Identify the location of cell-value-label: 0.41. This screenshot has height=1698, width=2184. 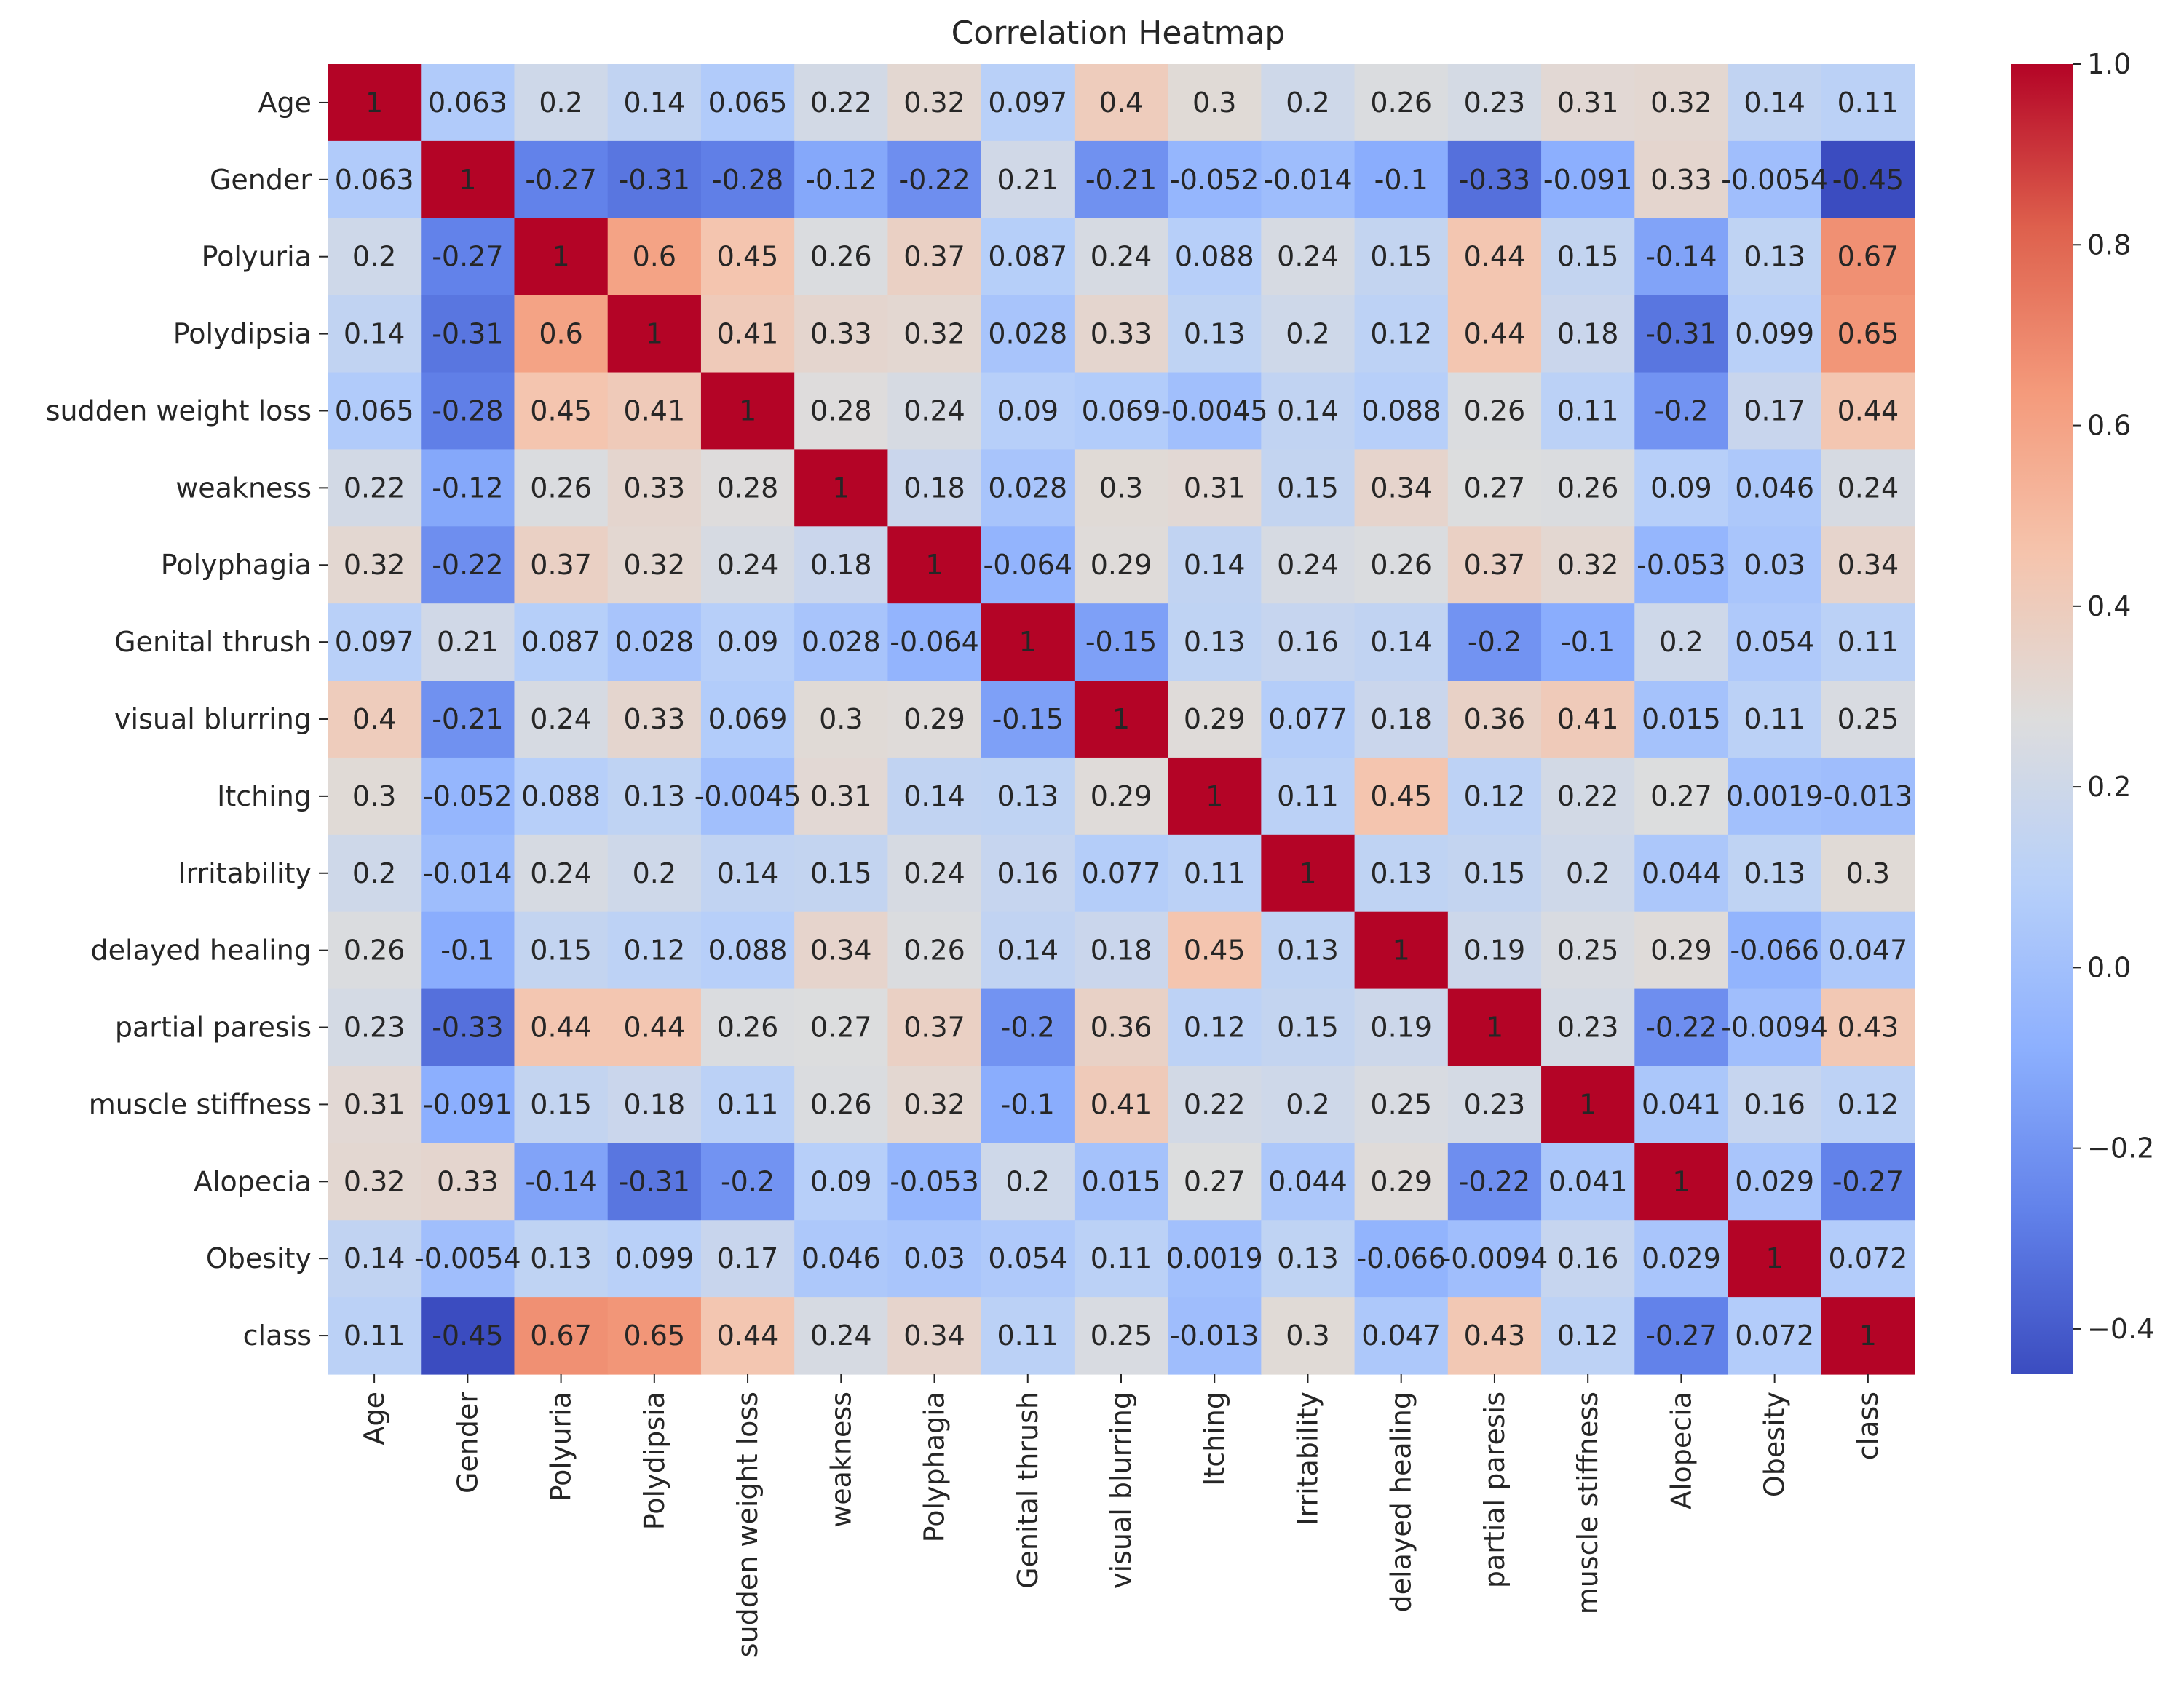
(655, 410).